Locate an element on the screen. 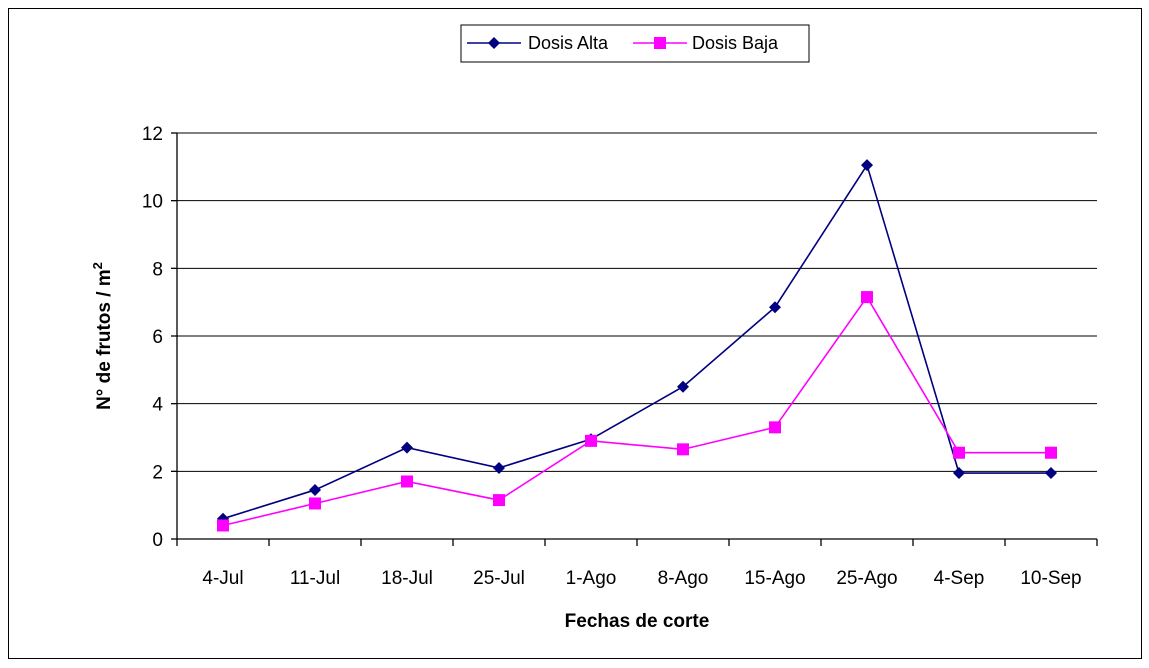  legend-item-dosis-alta: Dosis Alta is located at coordinates (538, 43).